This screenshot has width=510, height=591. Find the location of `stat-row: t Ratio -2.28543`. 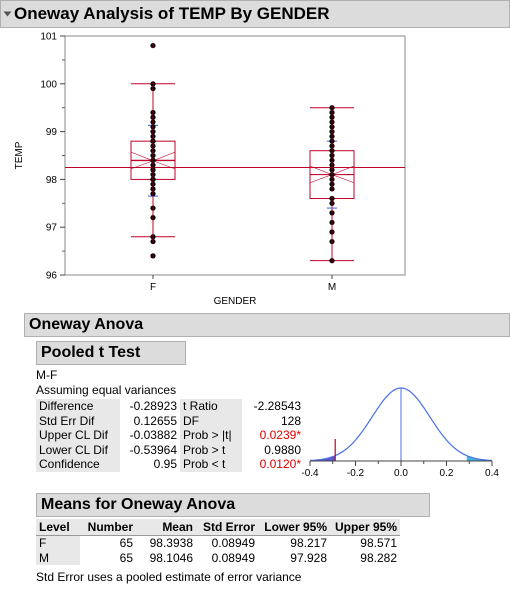

stat-row: t Ratio -2.28543 is located at coordinates (242, 406).